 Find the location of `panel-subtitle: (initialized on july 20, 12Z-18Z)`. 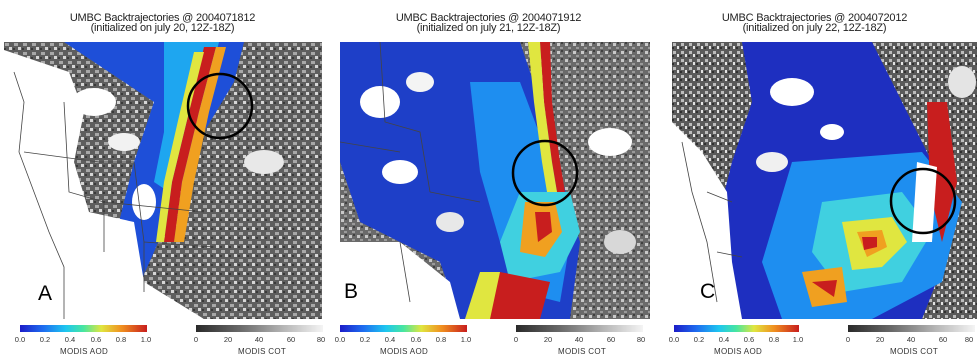

panel-subtitle: (initialized on july 20, 12Z-18Z) is located at coordinates (162, 28).